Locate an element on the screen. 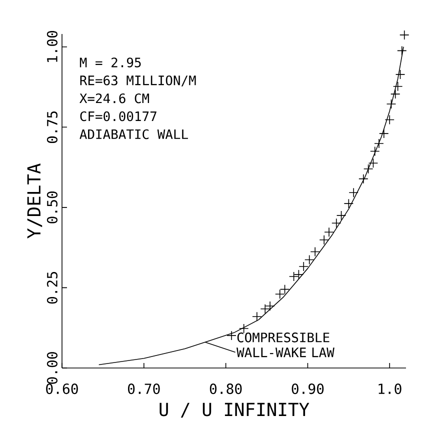 The height and width of the screenshot is (432, 428). annotation: COMPRESSIBLE WALL-WAKE LAW is located at coordinates (285, 345).